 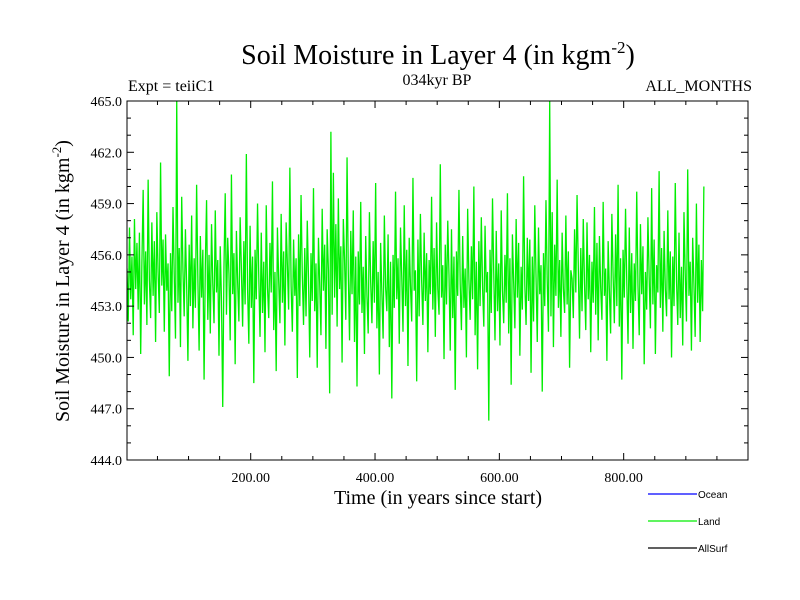 What do you see at coordinates (437, 80) in the screenshot?
I see `subtitle-center: 034kyr BP` at bounding box center [437, 80].